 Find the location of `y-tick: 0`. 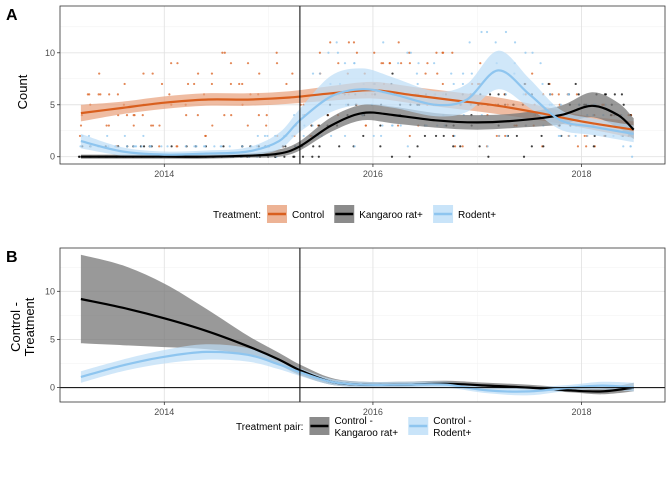

y-tick: 0 is located at coordinates (55, 388).